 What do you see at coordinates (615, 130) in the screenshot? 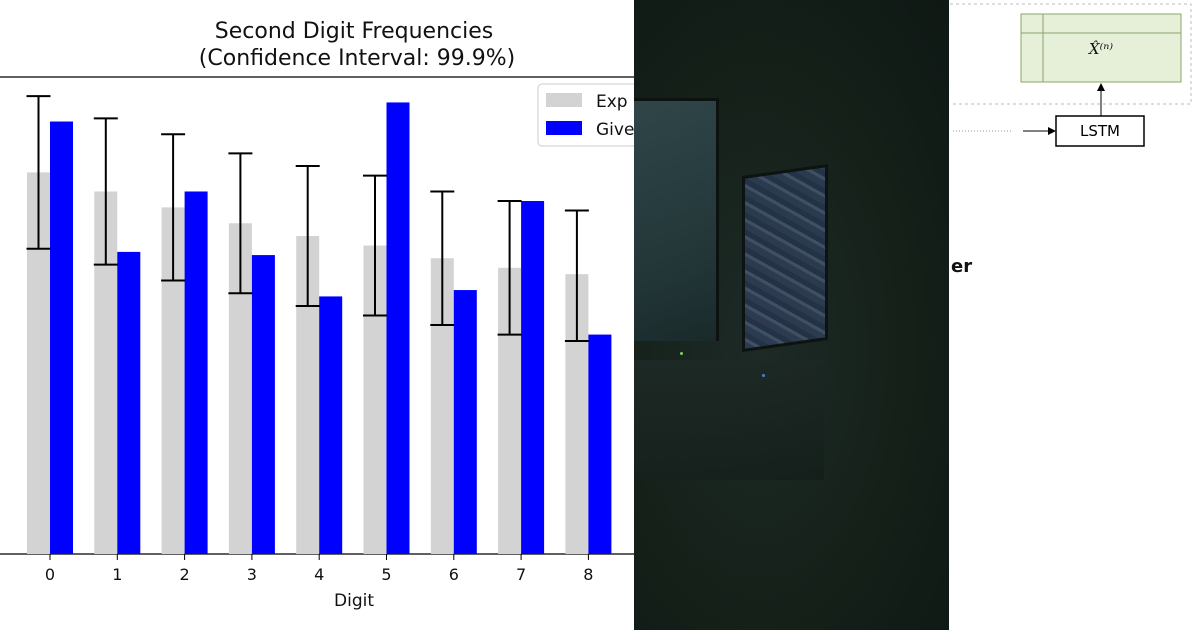
I see `legend-label-given: Give` at bounding box center [615, 130].